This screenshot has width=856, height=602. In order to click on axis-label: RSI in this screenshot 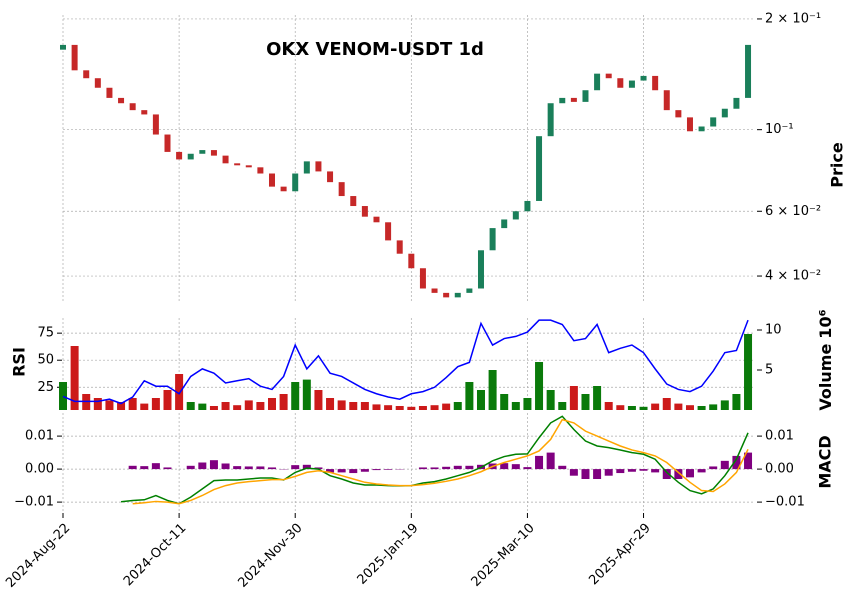, I will do `click(19, 362)`.